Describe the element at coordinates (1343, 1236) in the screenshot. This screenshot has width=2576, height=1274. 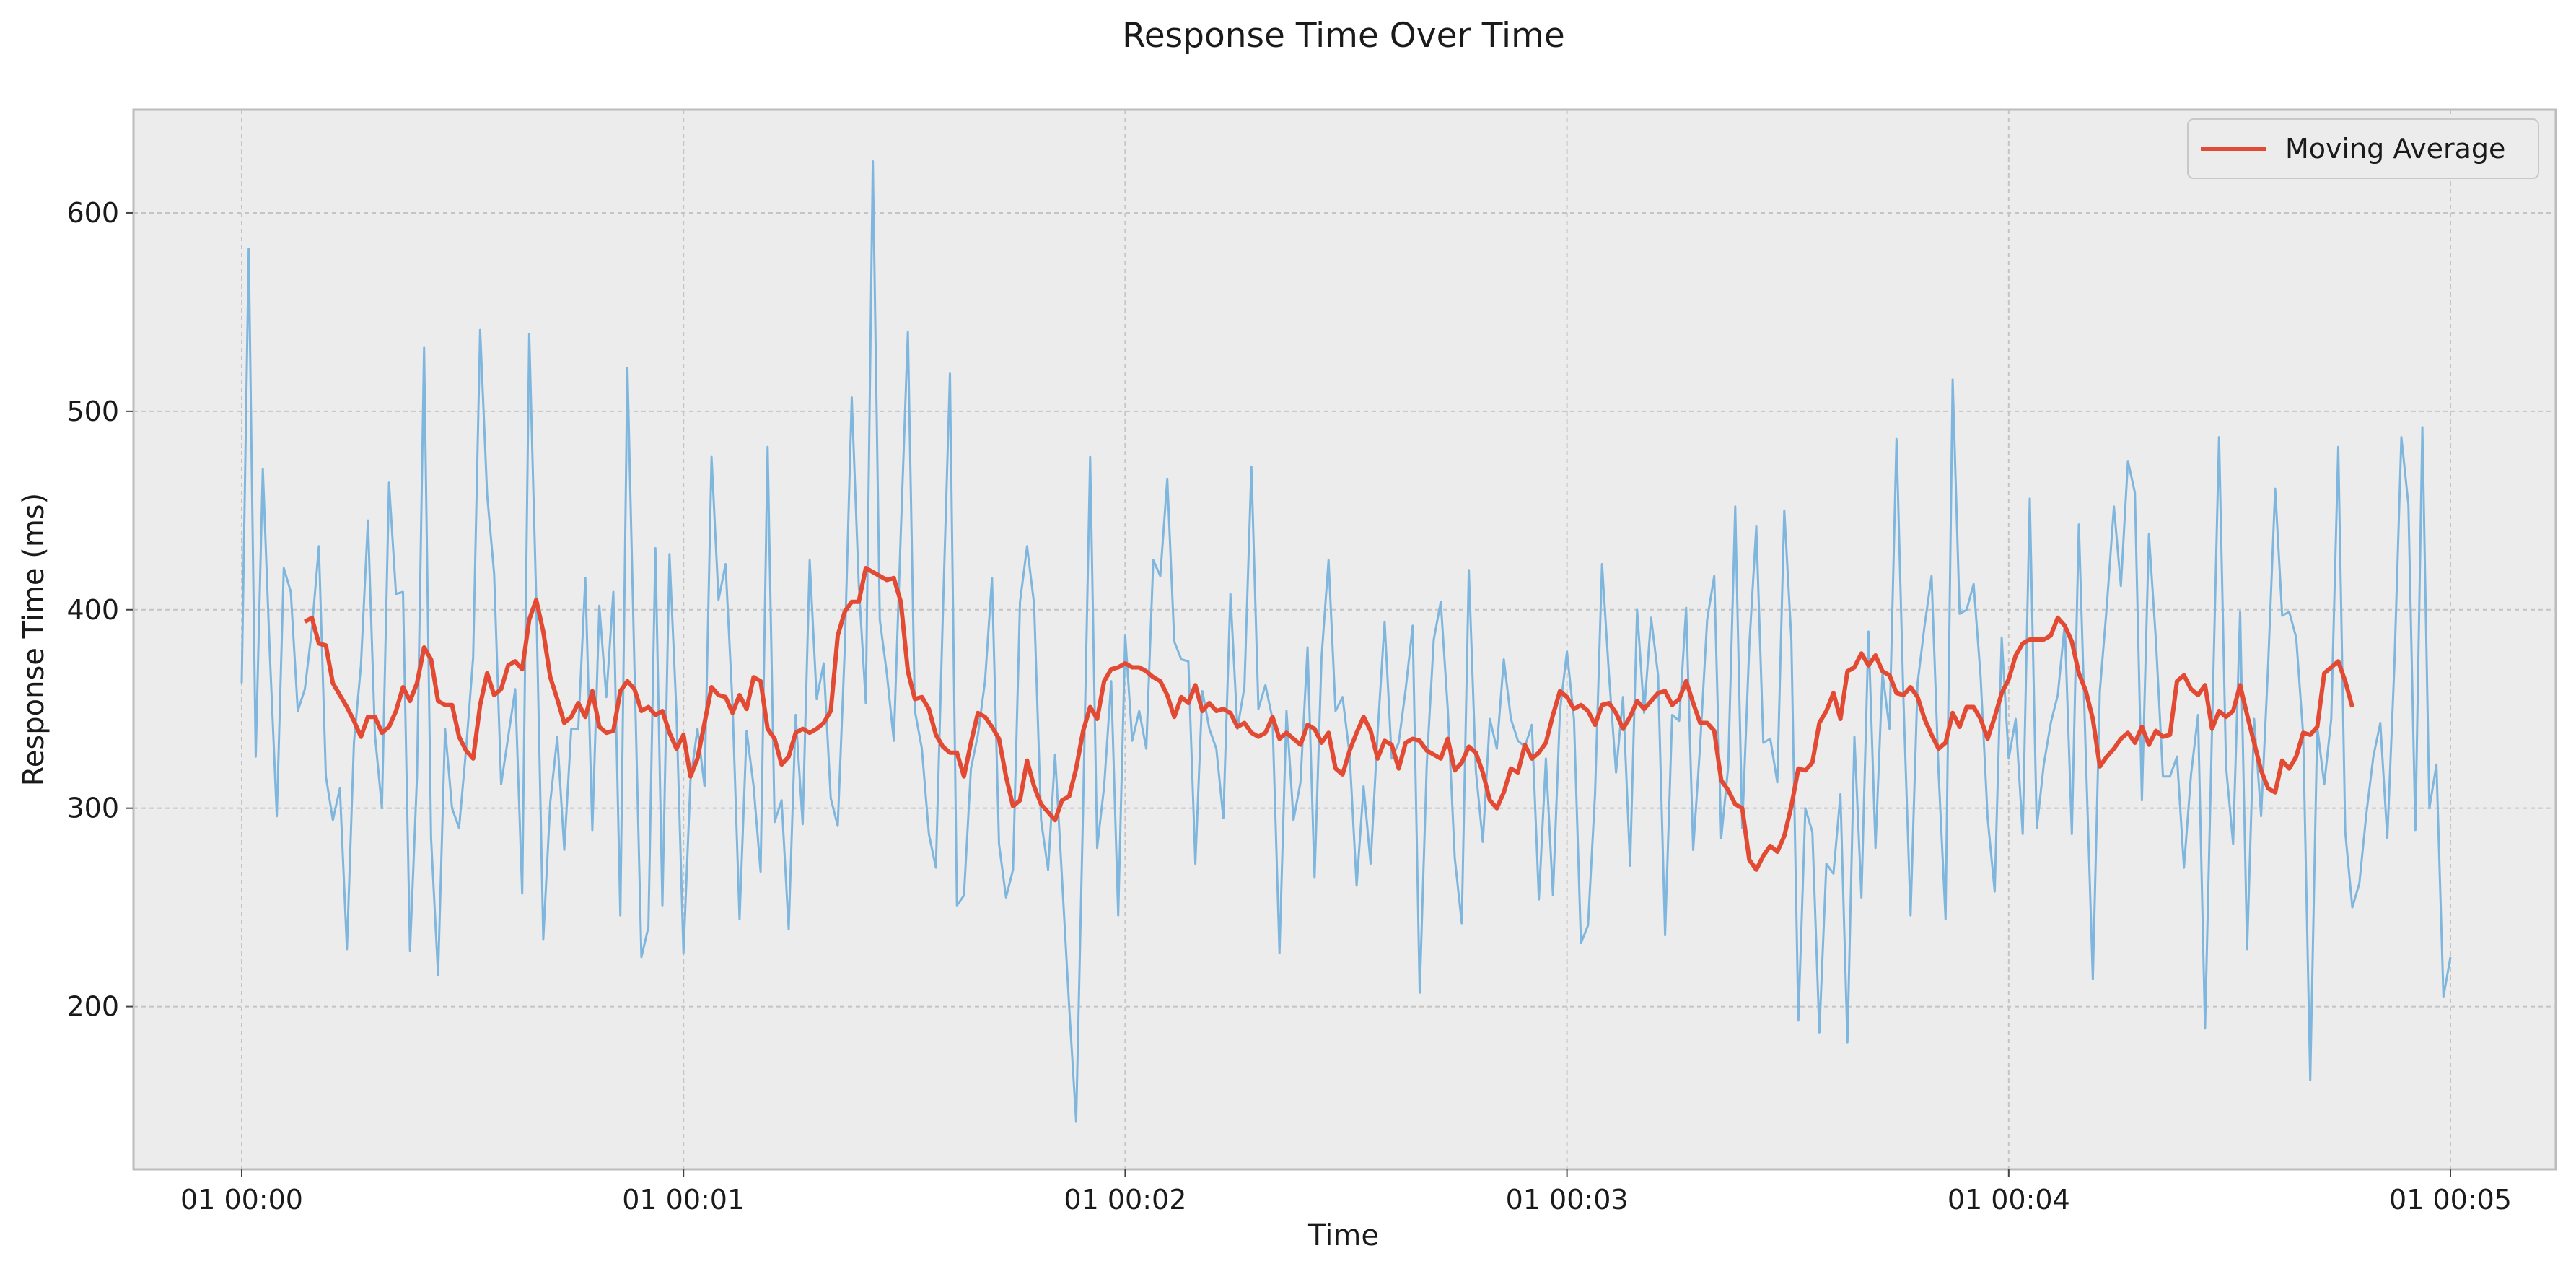
I see `x-axis-title: Time` at that location.